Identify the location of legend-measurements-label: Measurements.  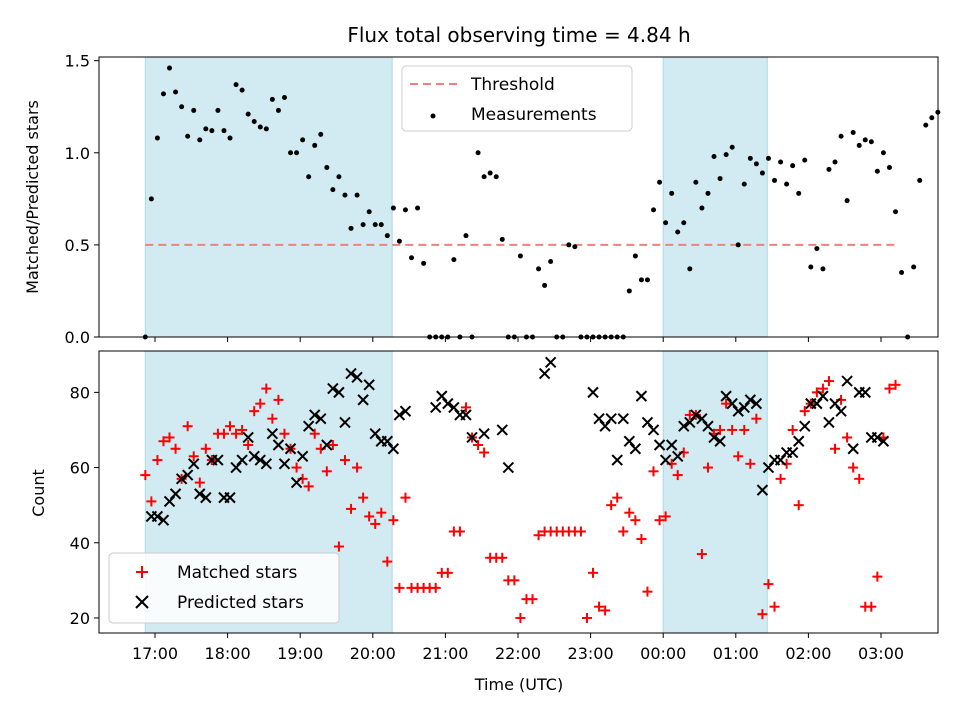
(534, 115).